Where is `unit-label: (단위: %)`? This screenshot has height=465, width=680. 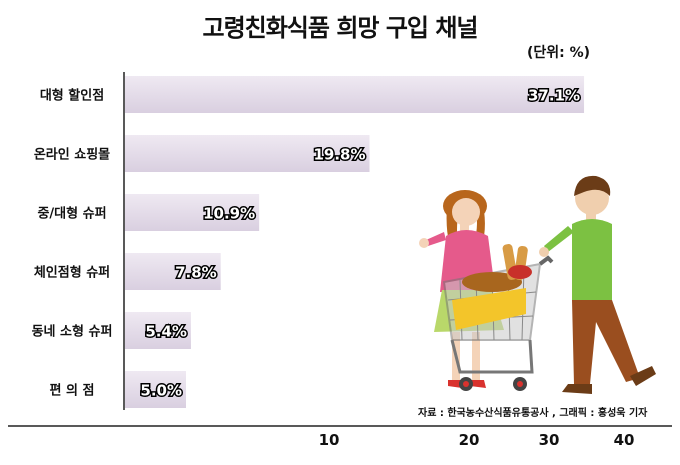 unit-label: (단위: %) is located at coordinates (559, 53).